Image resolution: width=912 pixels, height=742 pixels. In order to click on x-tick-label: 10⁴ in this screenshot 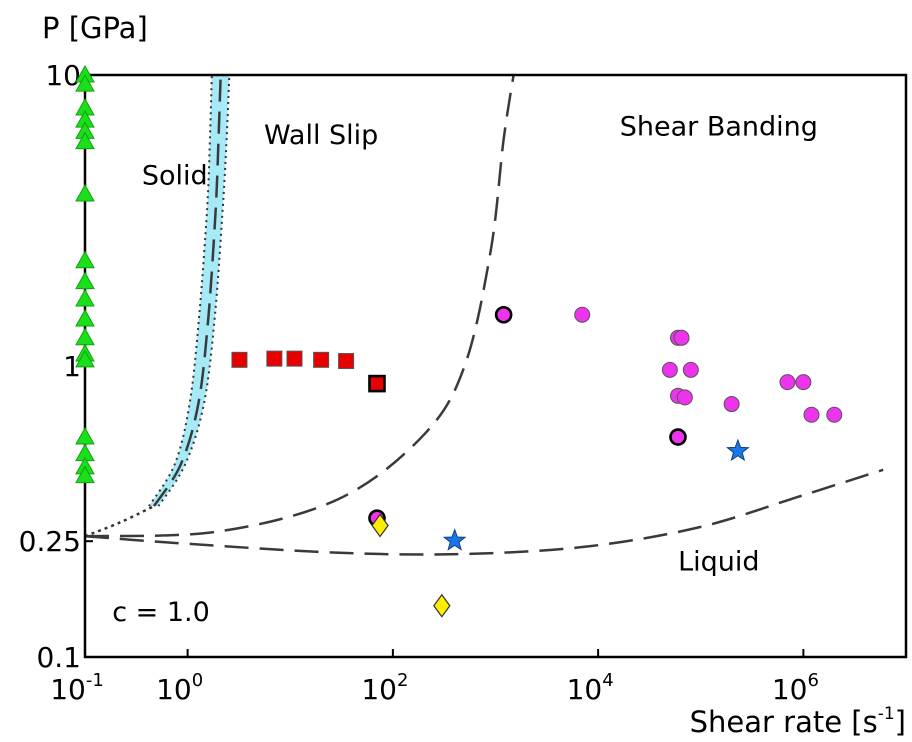, I will do `click(590, 688)`.